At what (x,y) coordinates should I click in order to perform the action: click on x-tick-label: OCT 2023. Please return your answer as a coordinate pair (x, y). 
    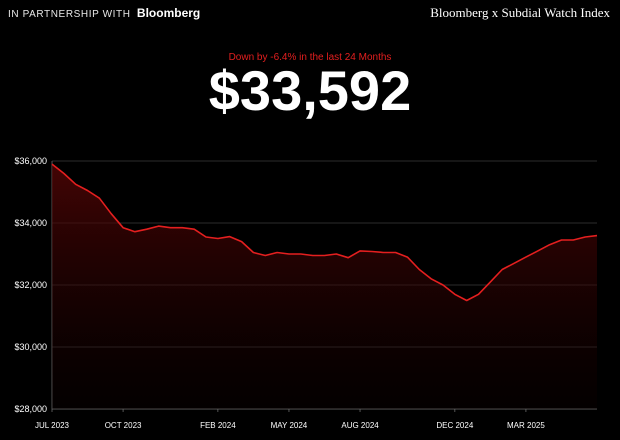
    Looking at the image, I should click on (123, 425).